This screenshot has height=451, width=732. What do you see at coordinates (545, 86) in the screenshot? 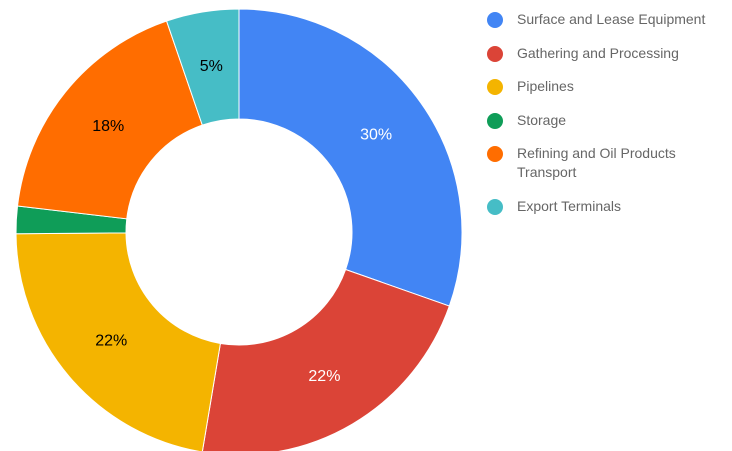
I see `legend-label-3: Pipelines` at bounding box center [545, 86].